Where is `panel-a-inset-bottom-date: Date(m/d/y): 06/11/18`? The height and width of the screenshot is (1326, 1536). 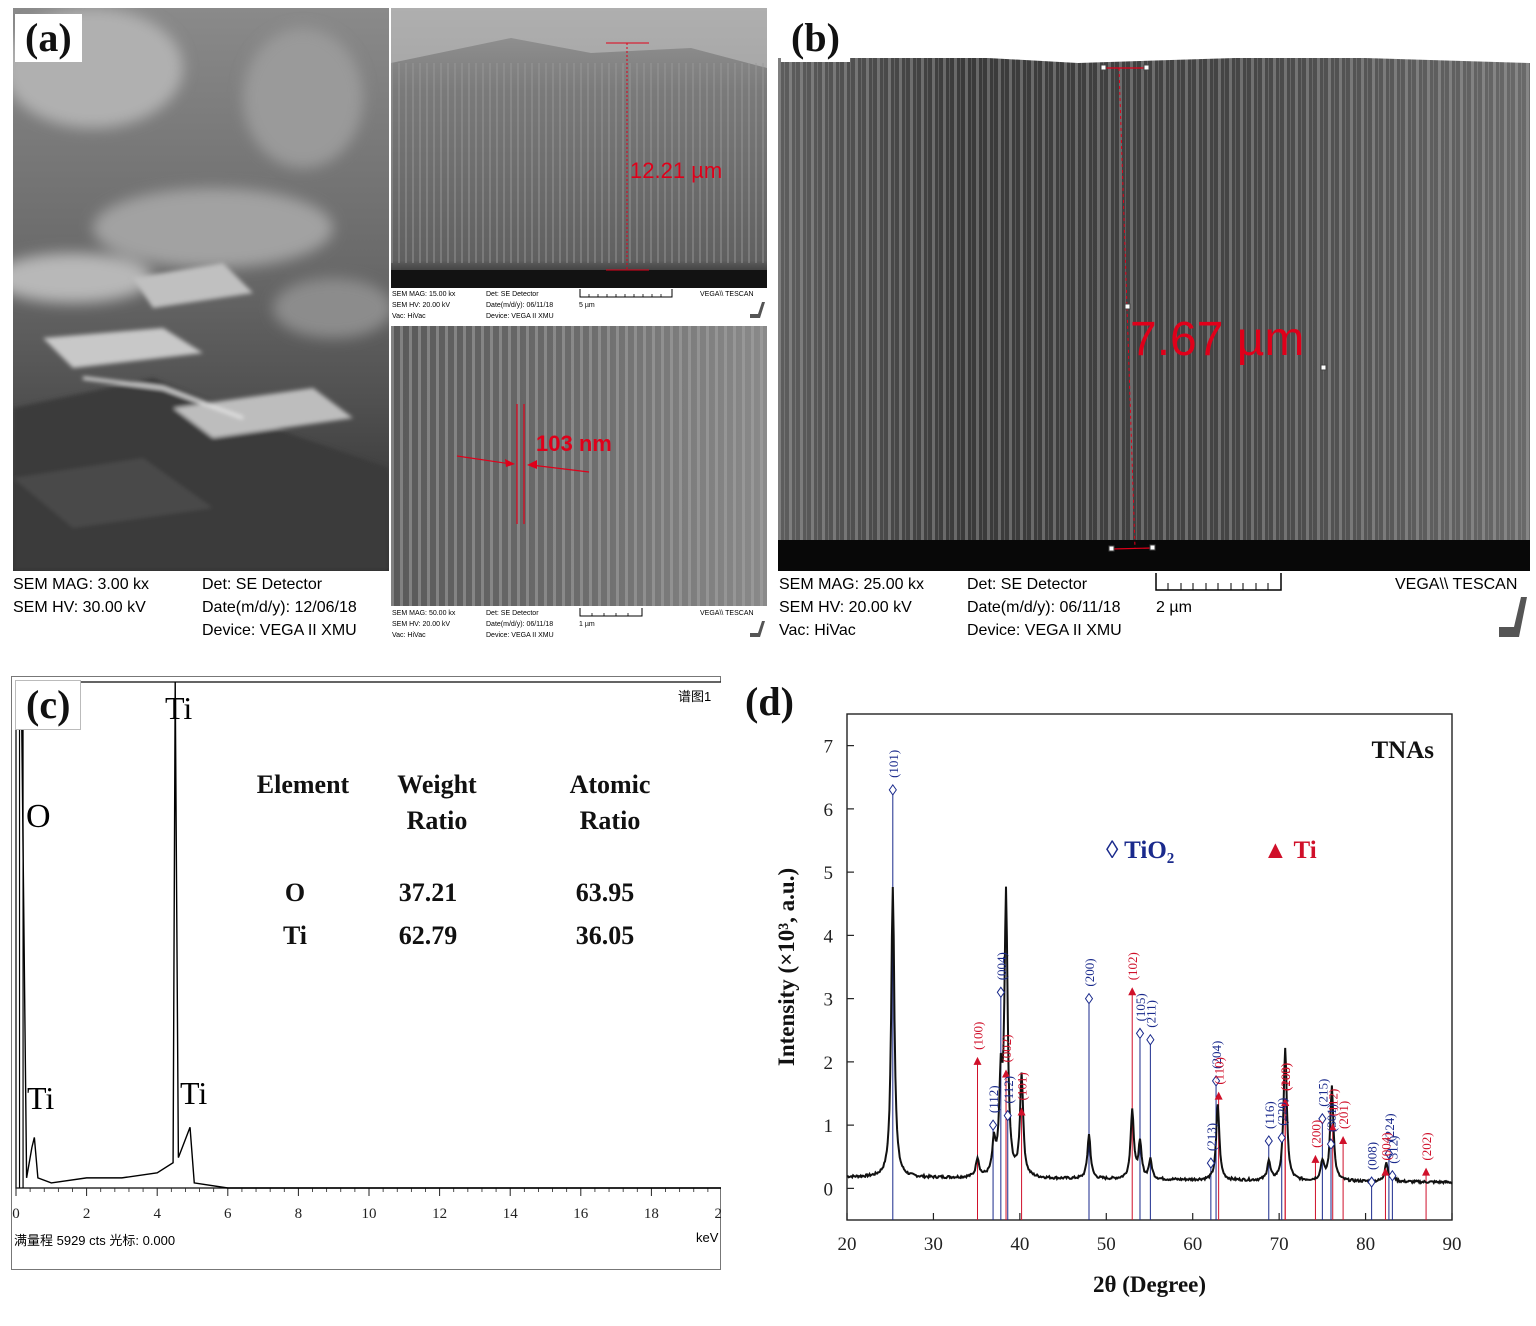 panel-a-inset-bottom-date: Date(m/d/y): 06/11/18 is located at coordinates (520, 624).